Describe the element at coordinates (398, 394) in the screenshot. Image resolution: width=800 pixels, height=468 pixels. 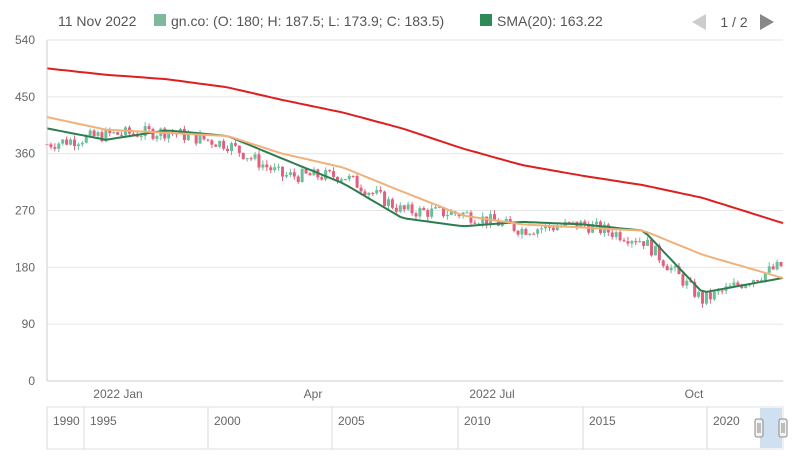
I see `x-axis: 2022 Jan Apr 2022 Jul Oct` at that location.